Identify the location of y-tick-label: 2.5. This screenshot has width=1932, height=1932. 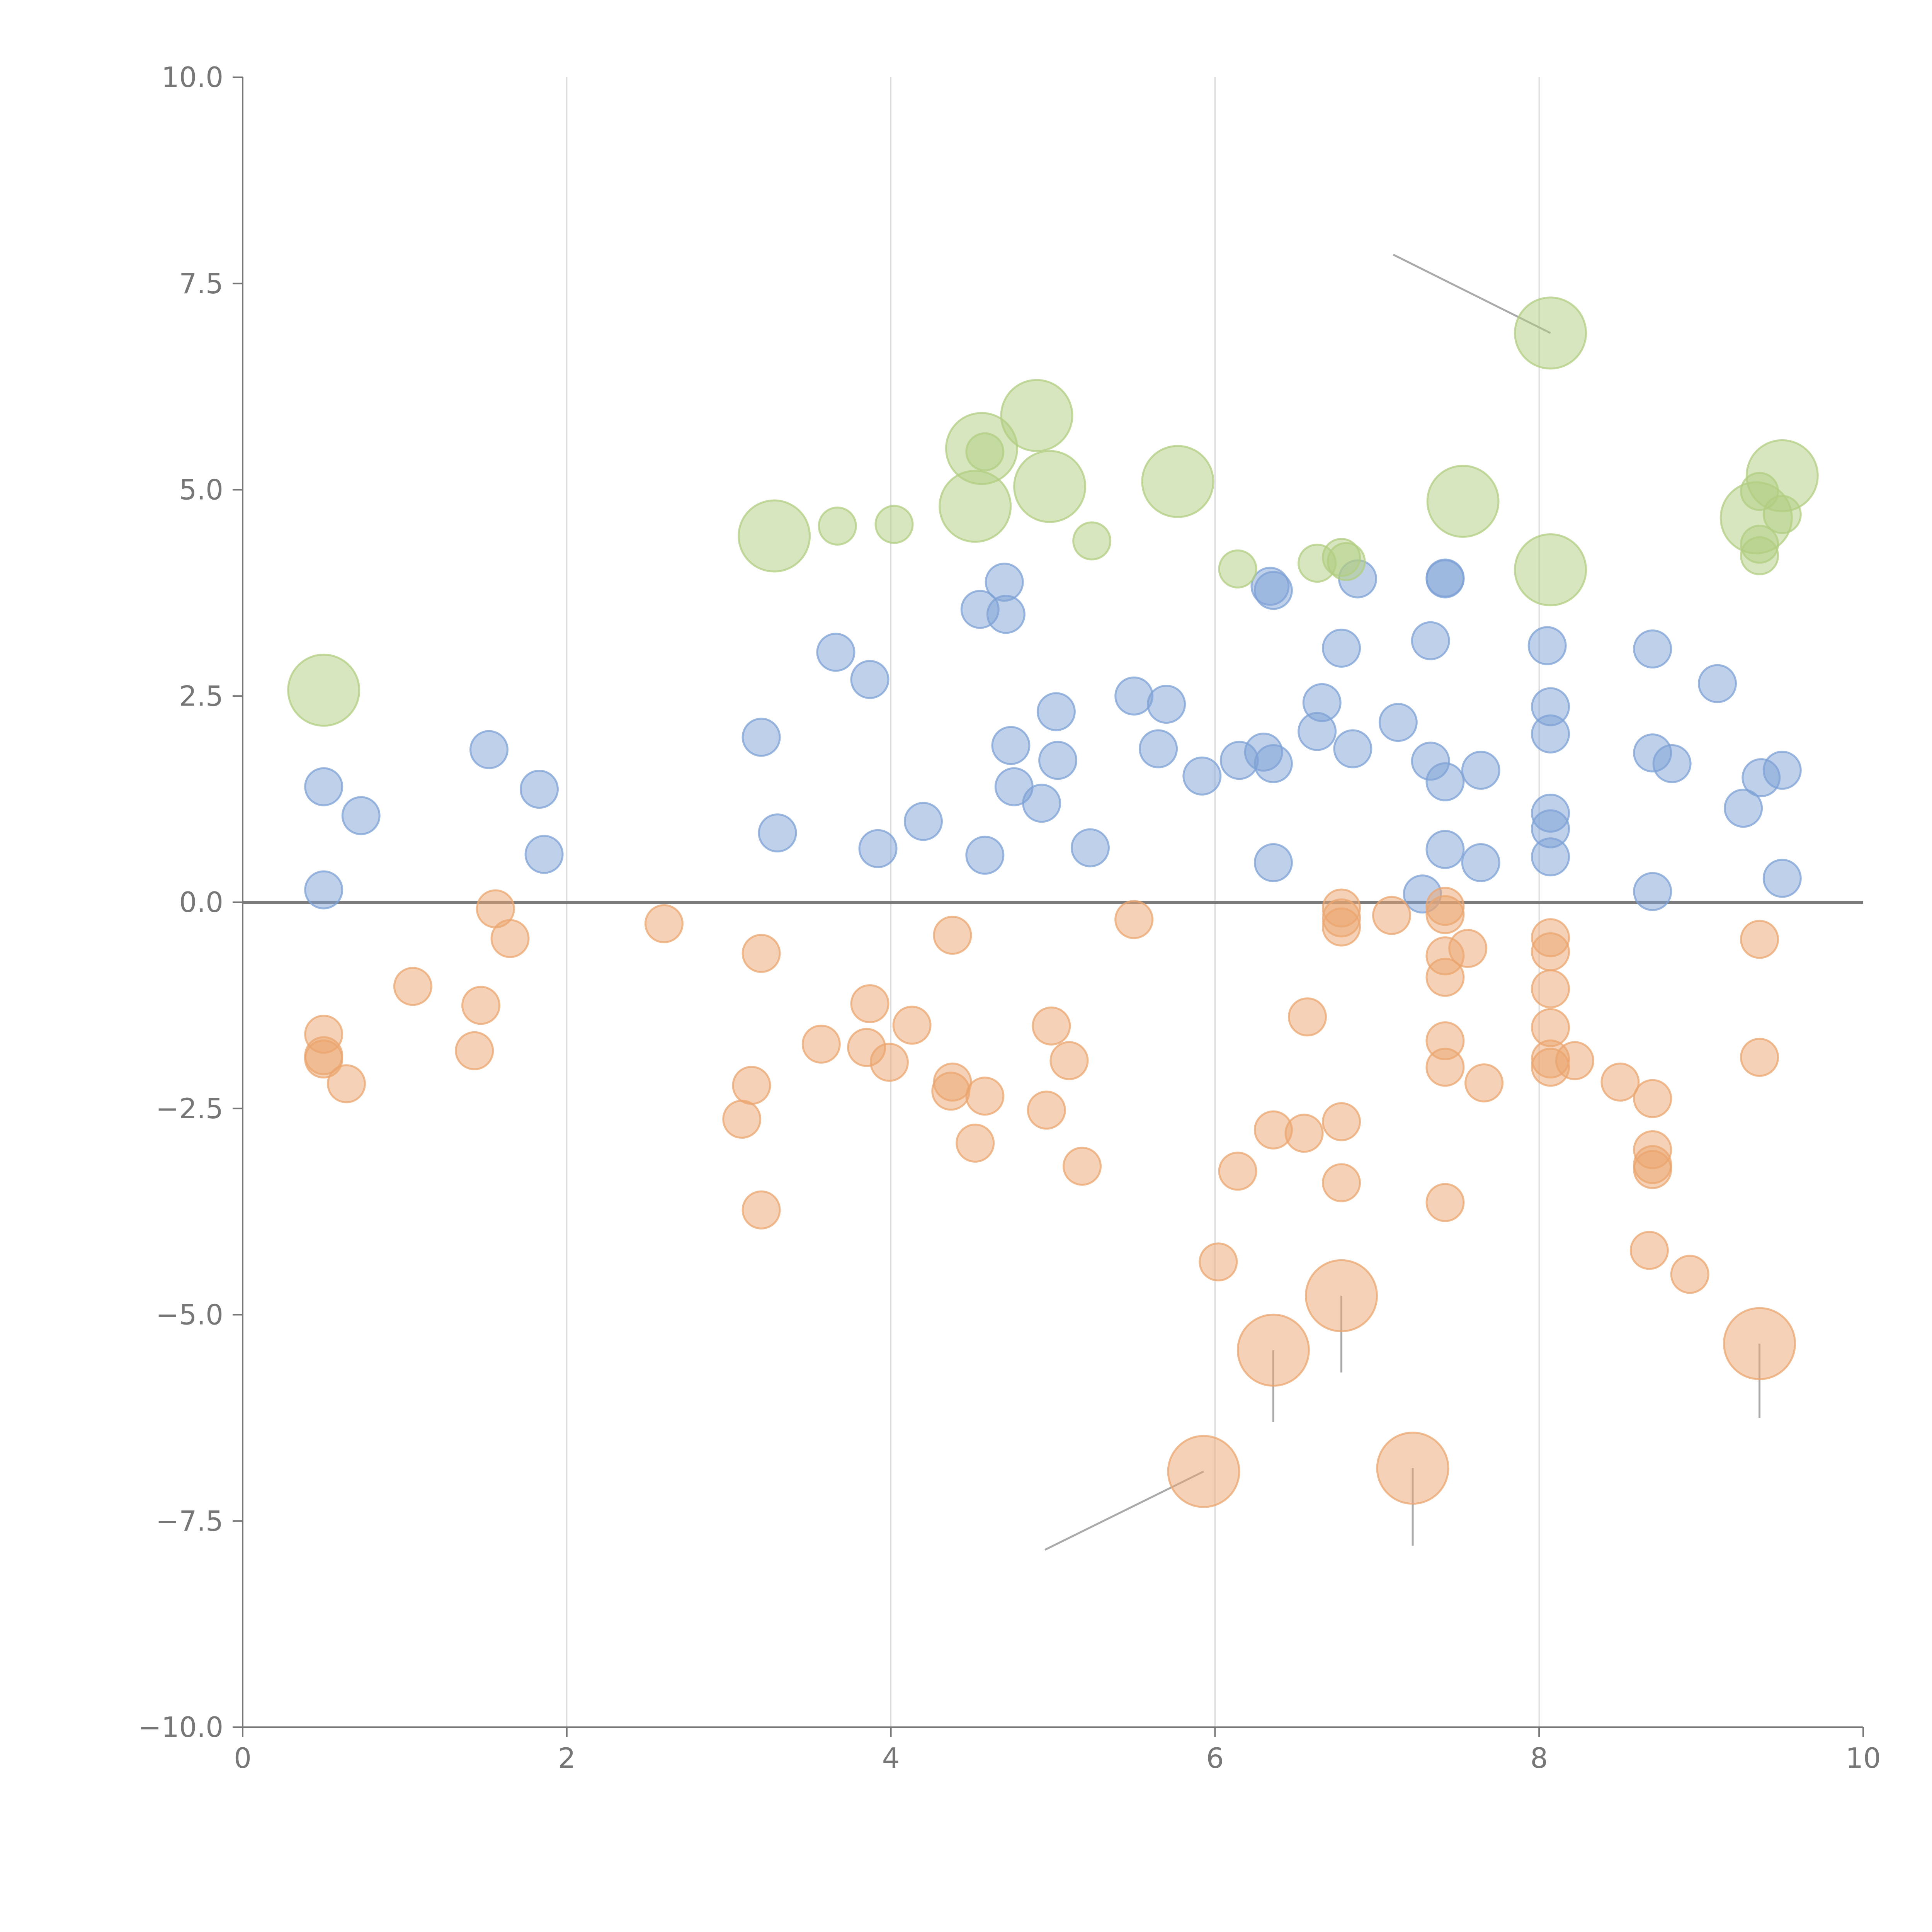
(201, 696).